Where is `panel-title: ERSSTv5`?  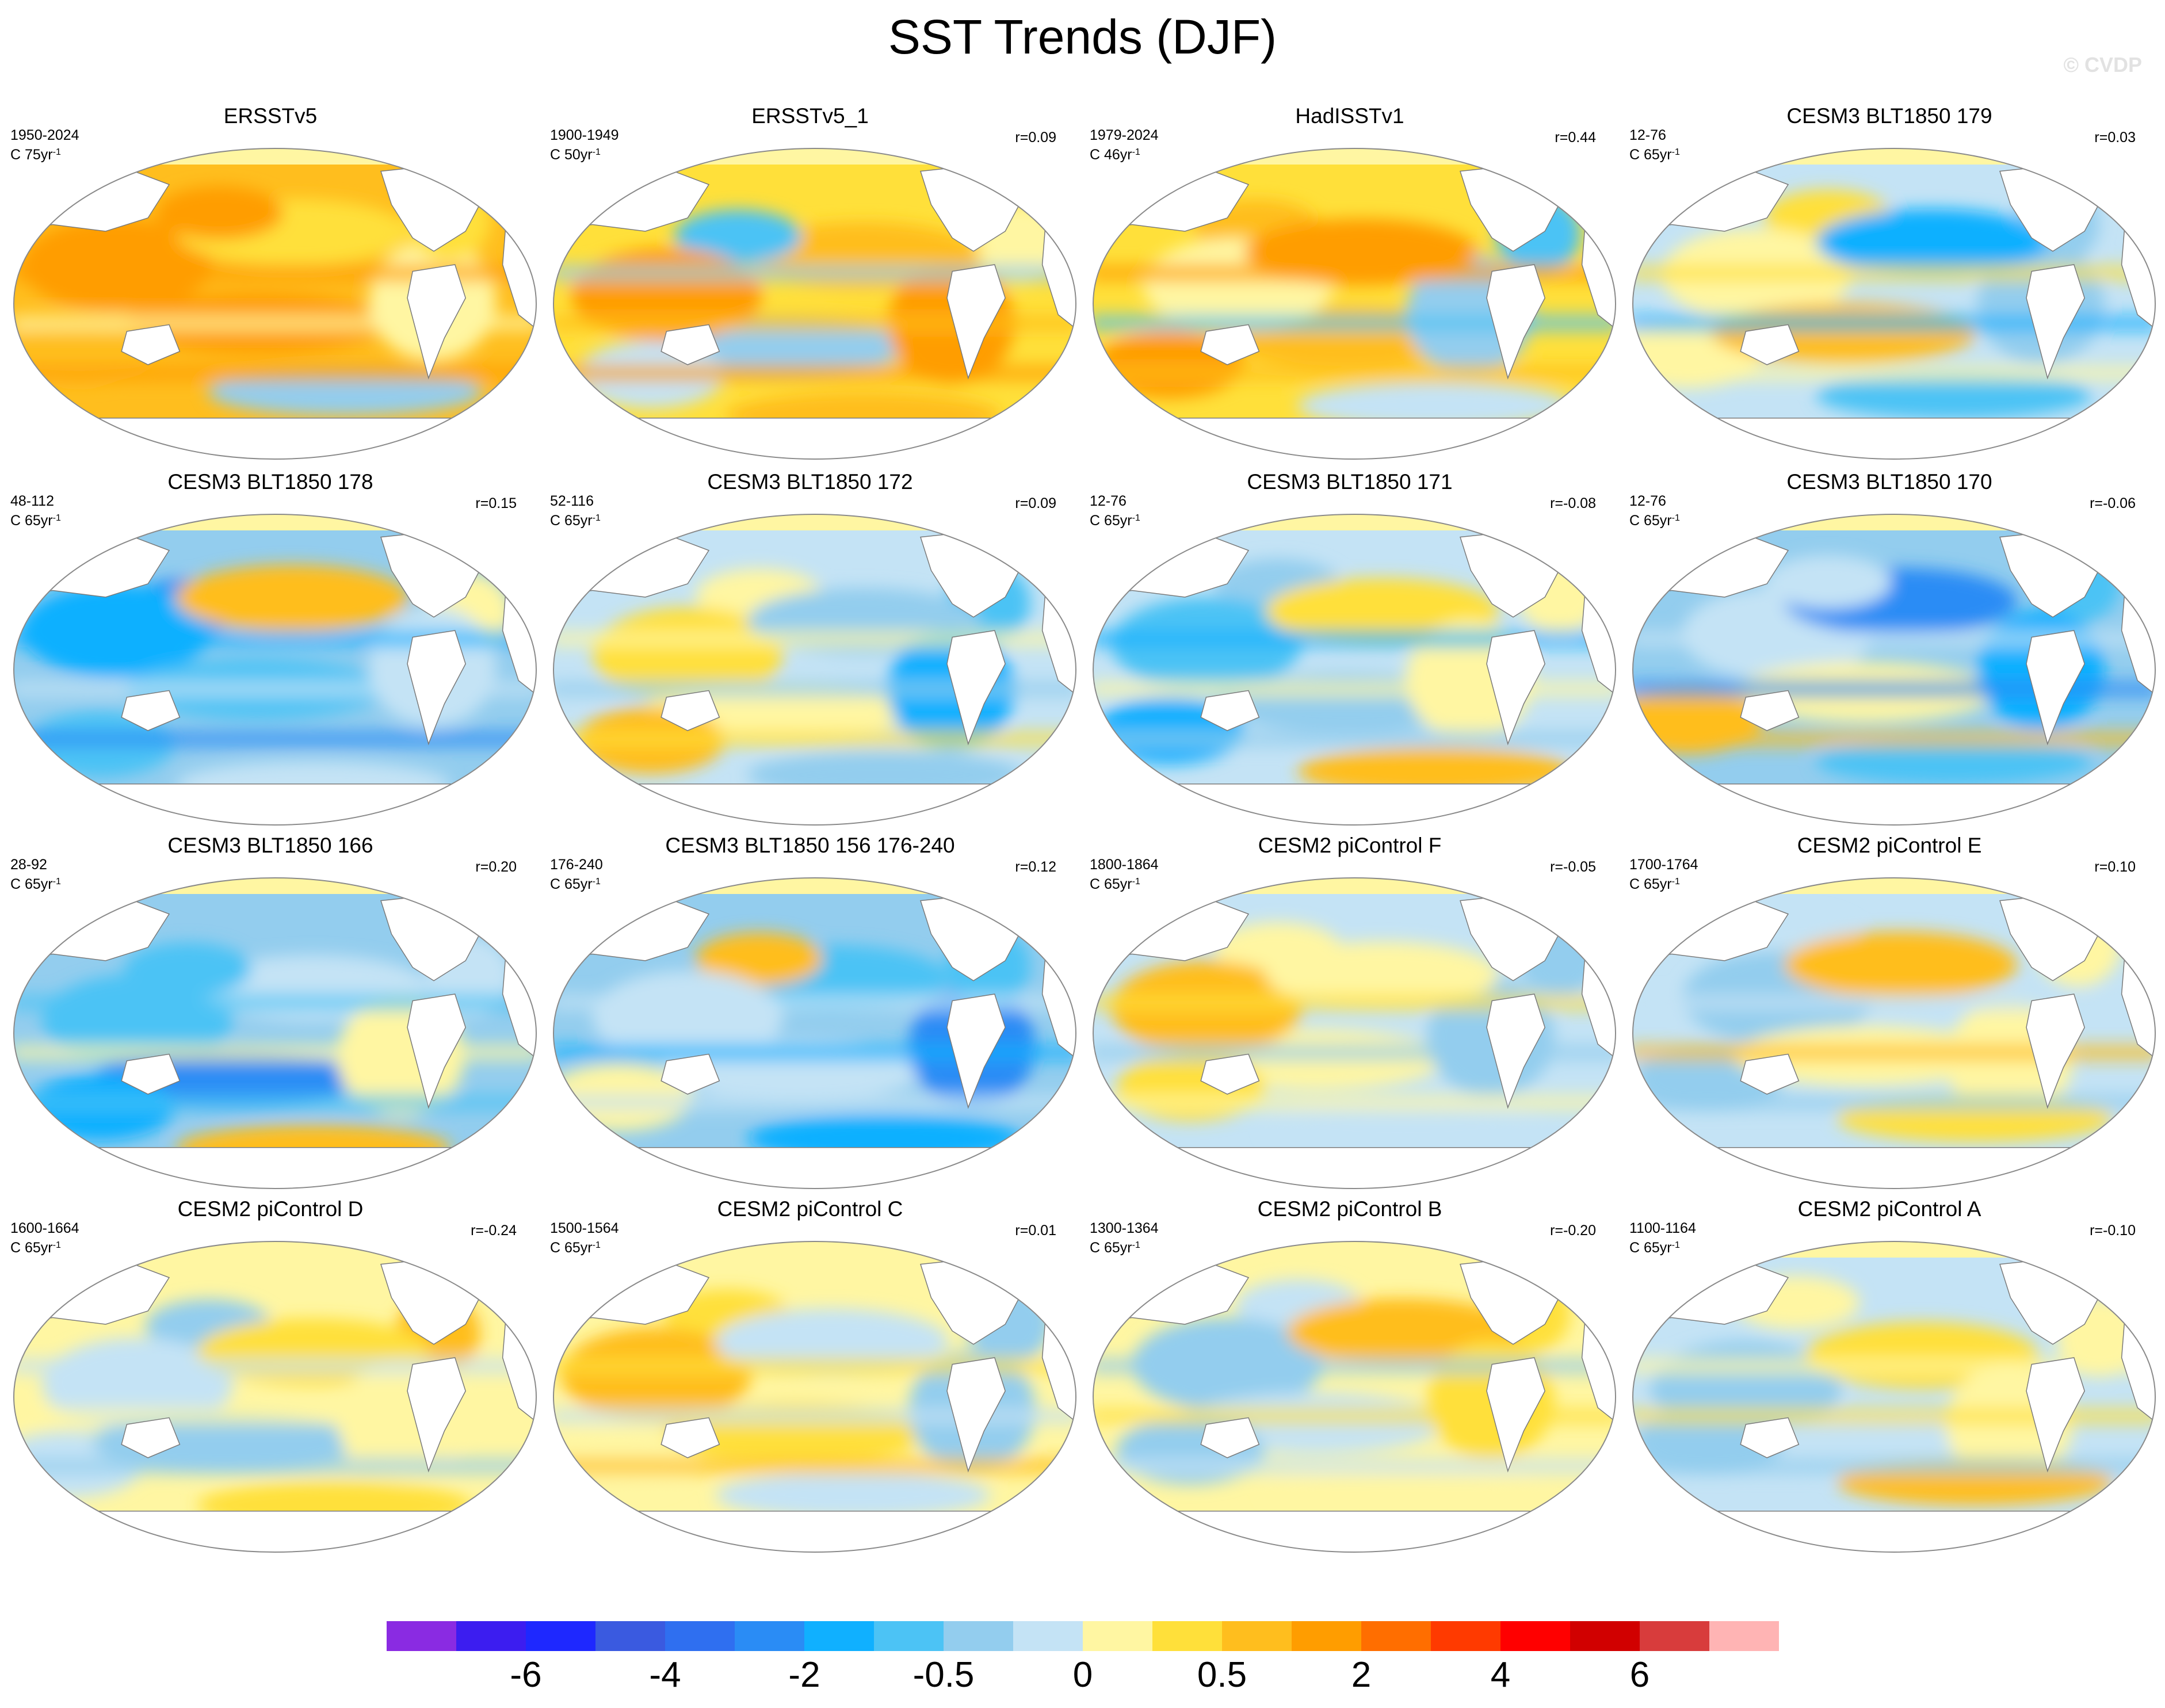 panel-title: ERSSTv5 is located at coordinates (270, 116).